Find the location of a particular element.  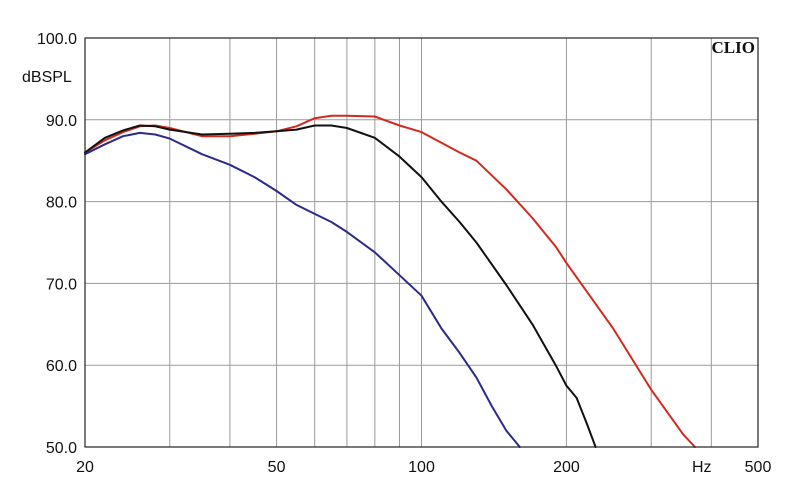

x-tick-labels: 20 50 100 200 500 is located at coordinates (423, 467).